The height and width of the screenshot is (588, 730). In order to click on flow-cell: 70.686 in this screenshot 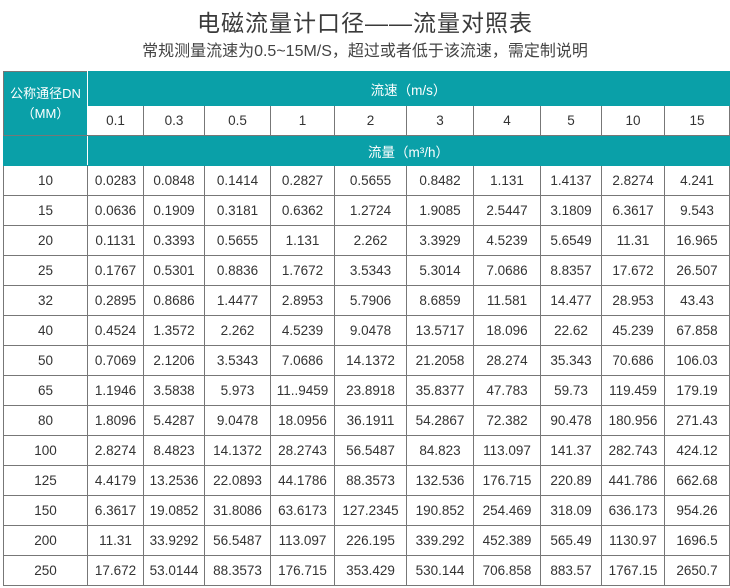, I will do `click(633, 360)`.